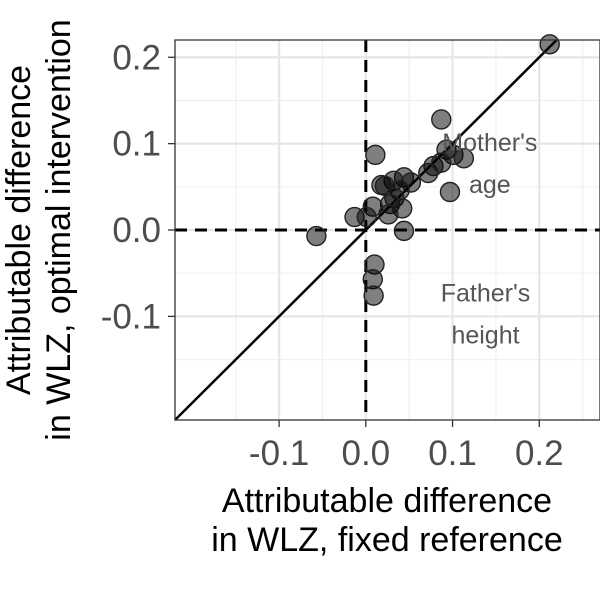  What do you see at coordinates (136, 230) in the screenshot?
I see `y-tick-label: 0.0` at bounding box center [136, 230].